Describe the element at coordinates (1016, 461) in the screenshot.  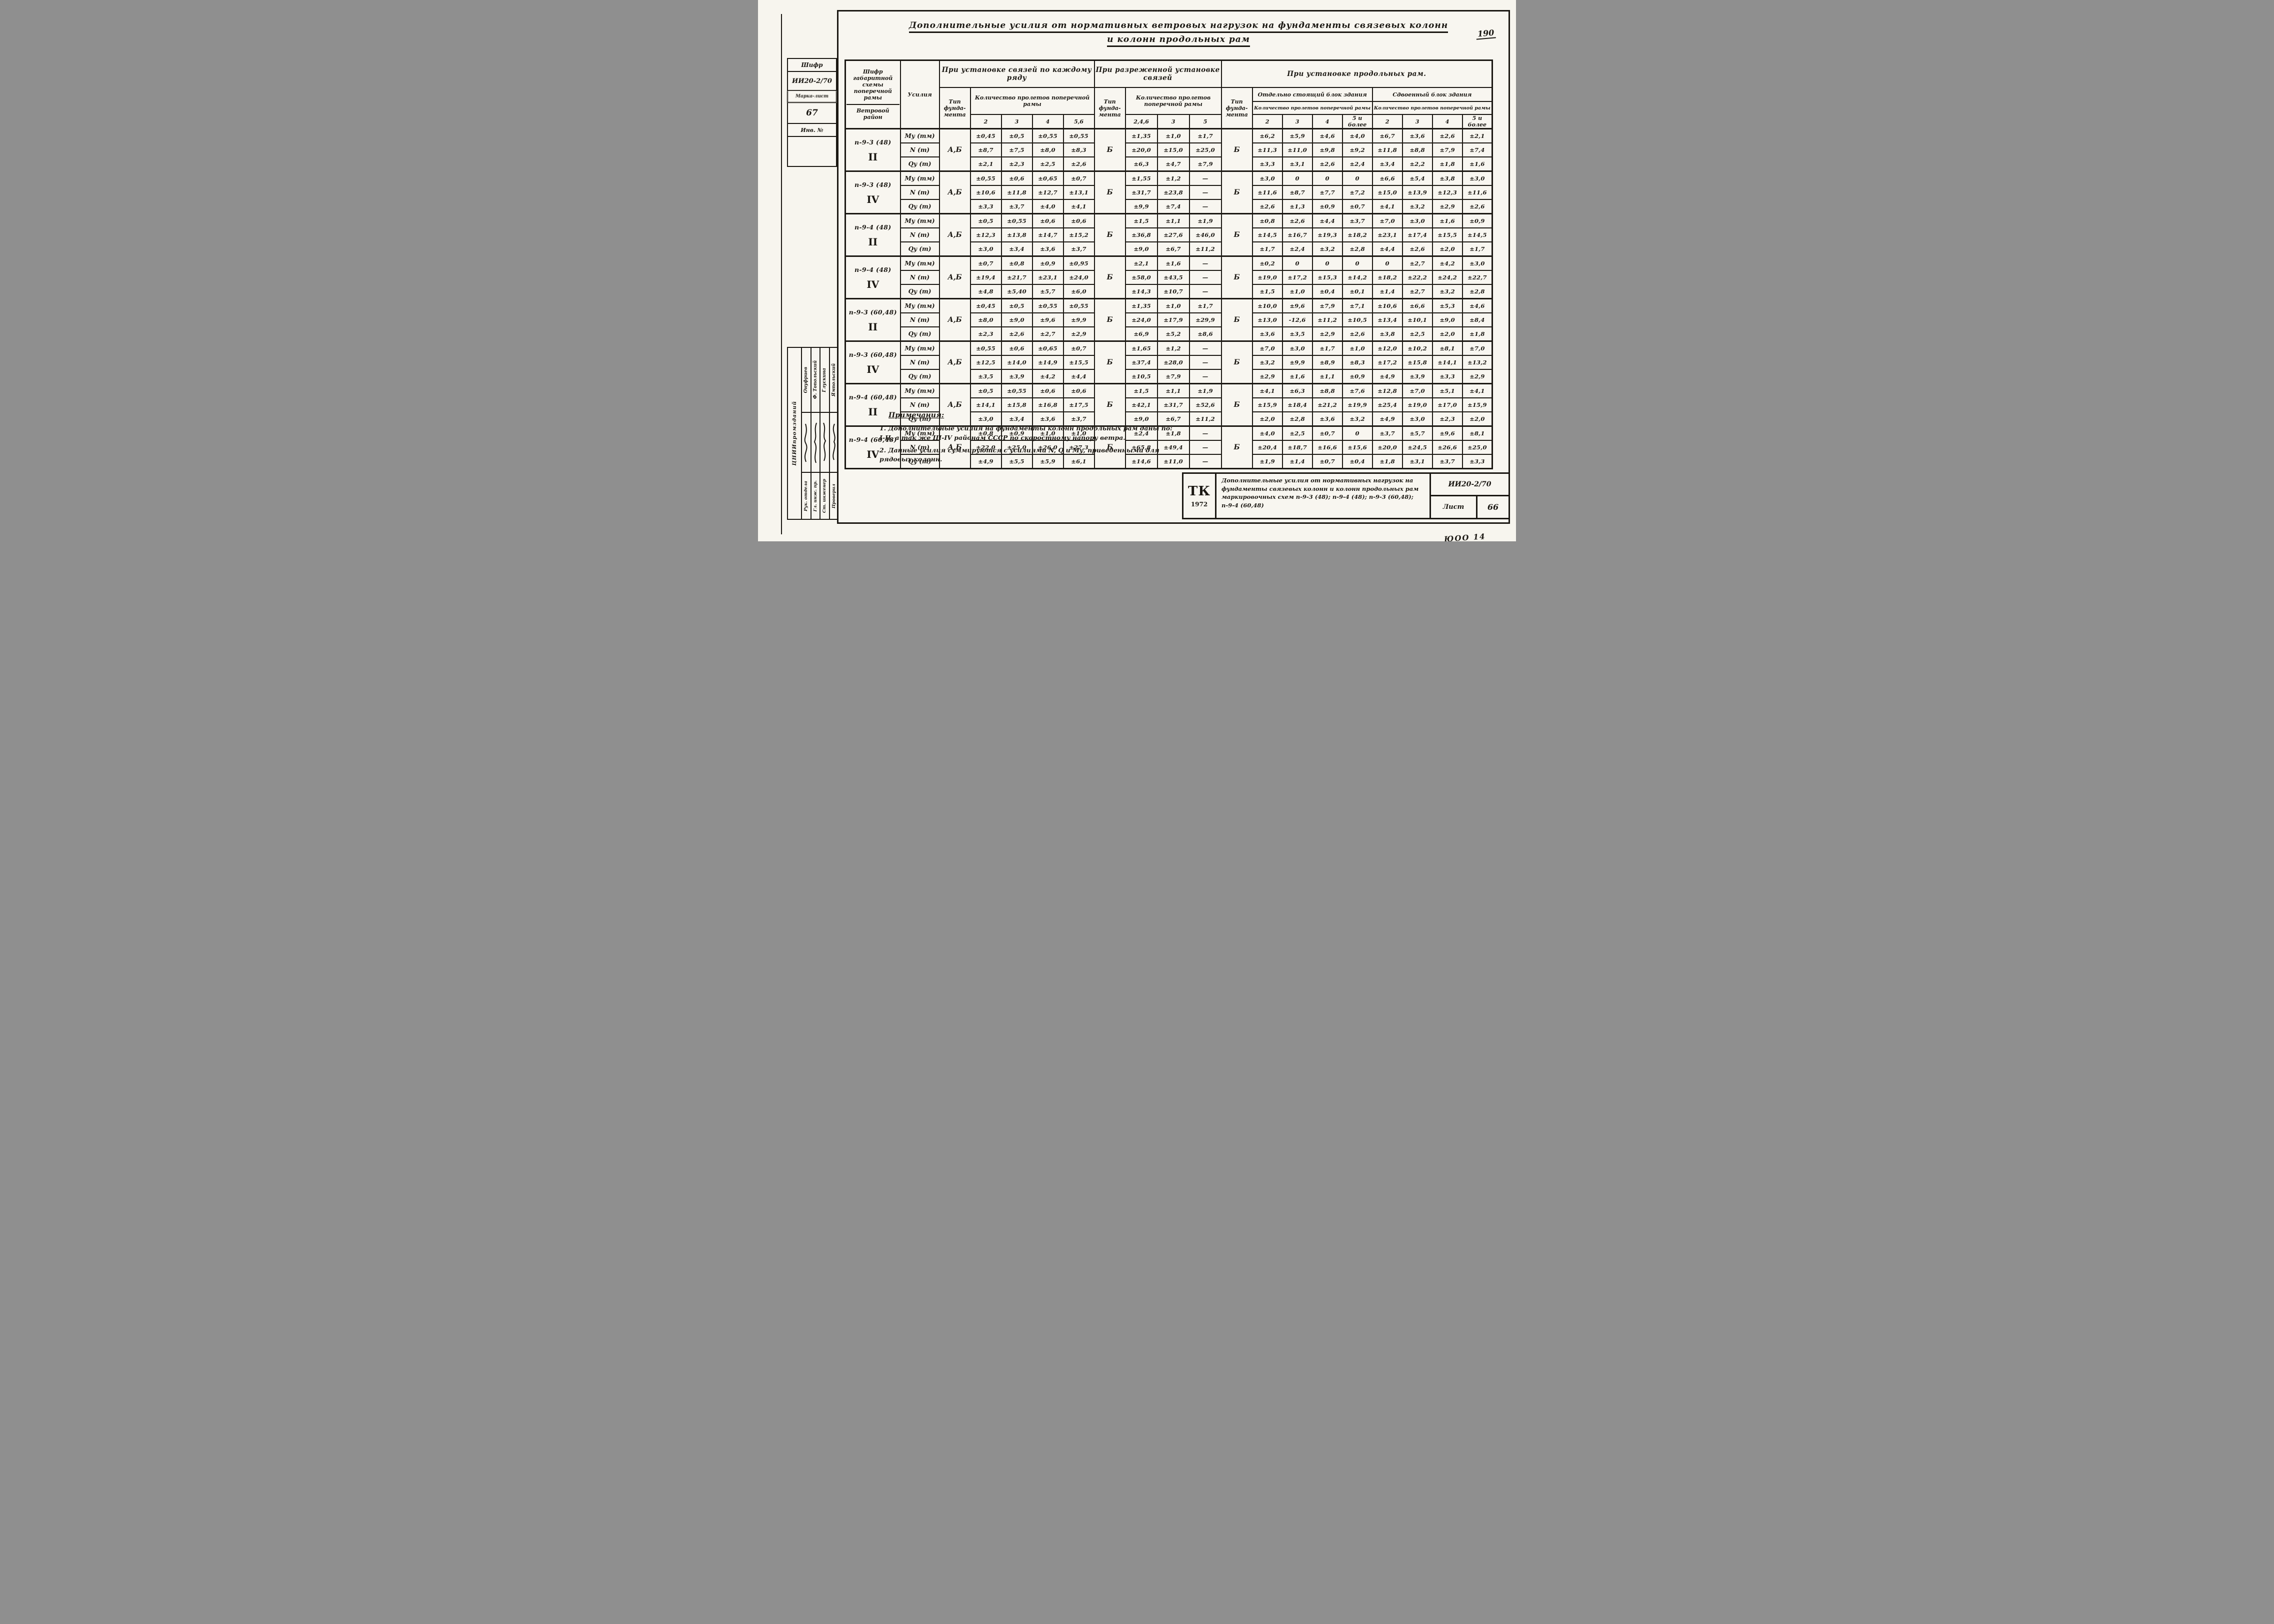
I see `value-cell: ±5,5` at that location.